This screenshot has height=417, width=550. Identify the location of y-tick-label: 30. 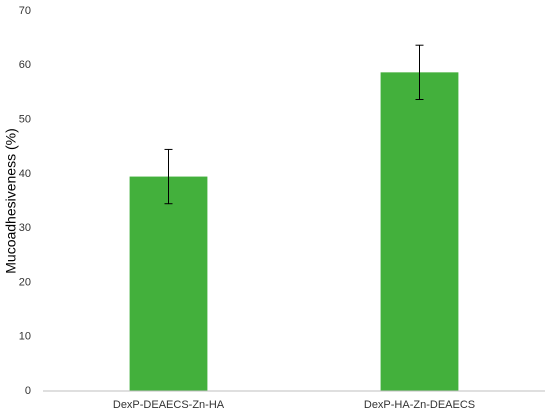
(25, 228).